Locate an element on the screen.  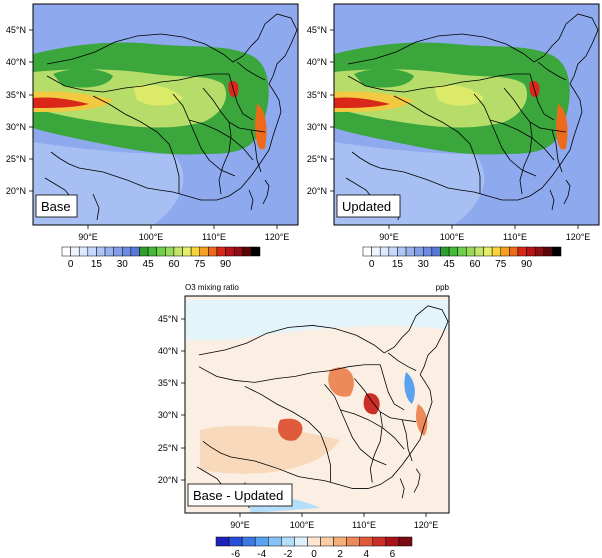
panel-label-text: Base is located at coordinates (56, 206).